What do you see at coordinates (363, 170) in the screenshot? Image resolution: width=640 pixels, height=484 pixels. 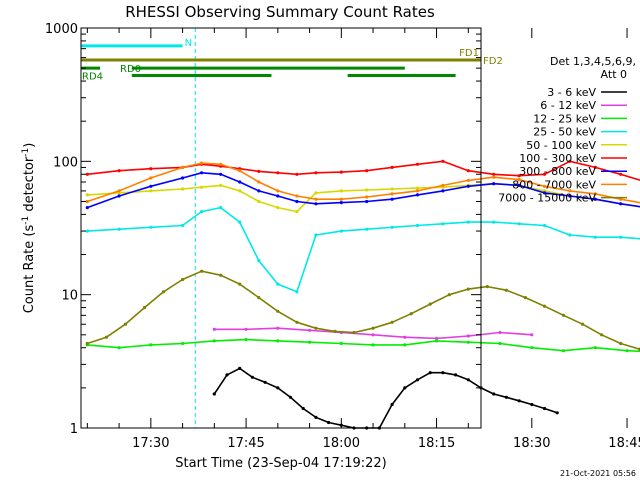 I see `series-line-100-300-kev` at bounding box center [363, 170].